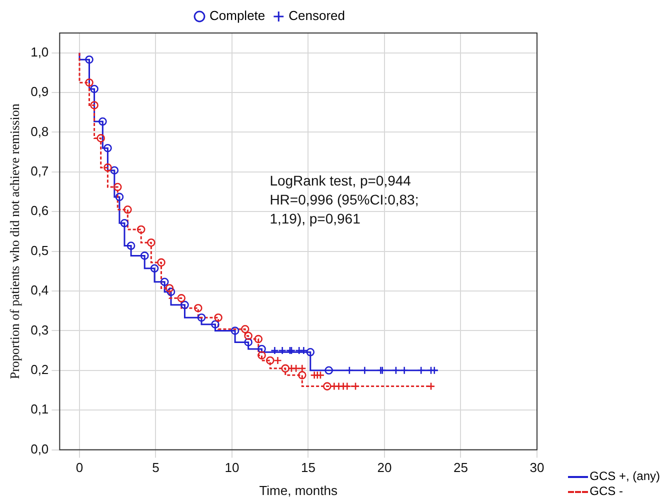 Image resolution: width=662 pixels, height=503 pixels. I want to click on x-axis-title: Time, months, so click(298, 490).